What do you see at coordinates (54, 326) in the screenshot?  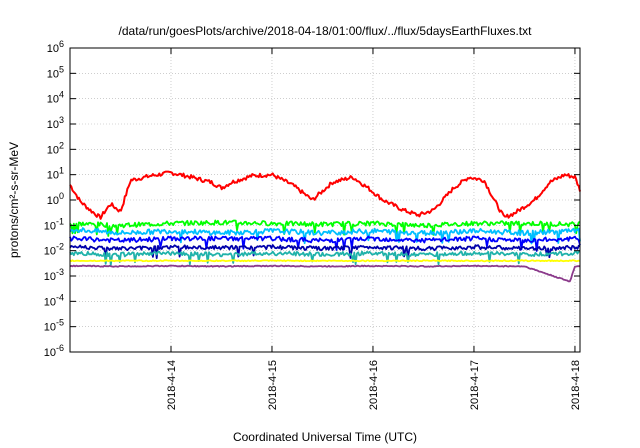 I see `y-tick-label: 10⁻⁵` at bounding box center [54, 326].